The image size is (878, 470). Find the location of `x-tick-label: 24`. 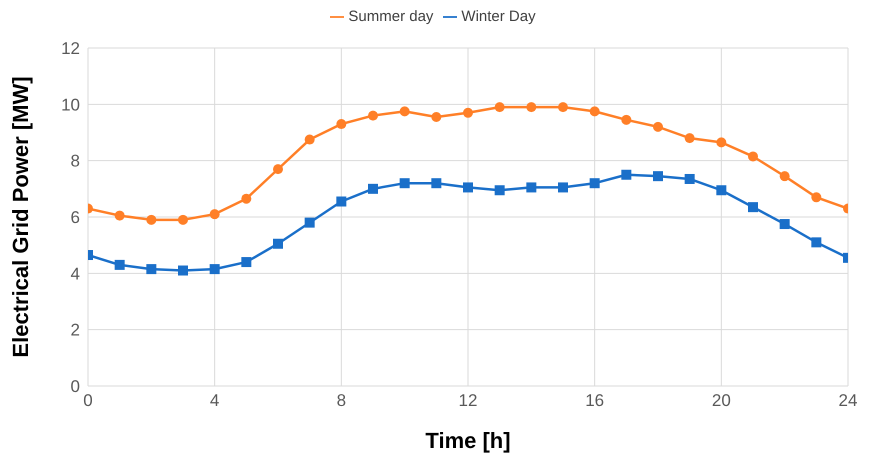

x-tick-label: 24 is located at coordinates (848, 400).